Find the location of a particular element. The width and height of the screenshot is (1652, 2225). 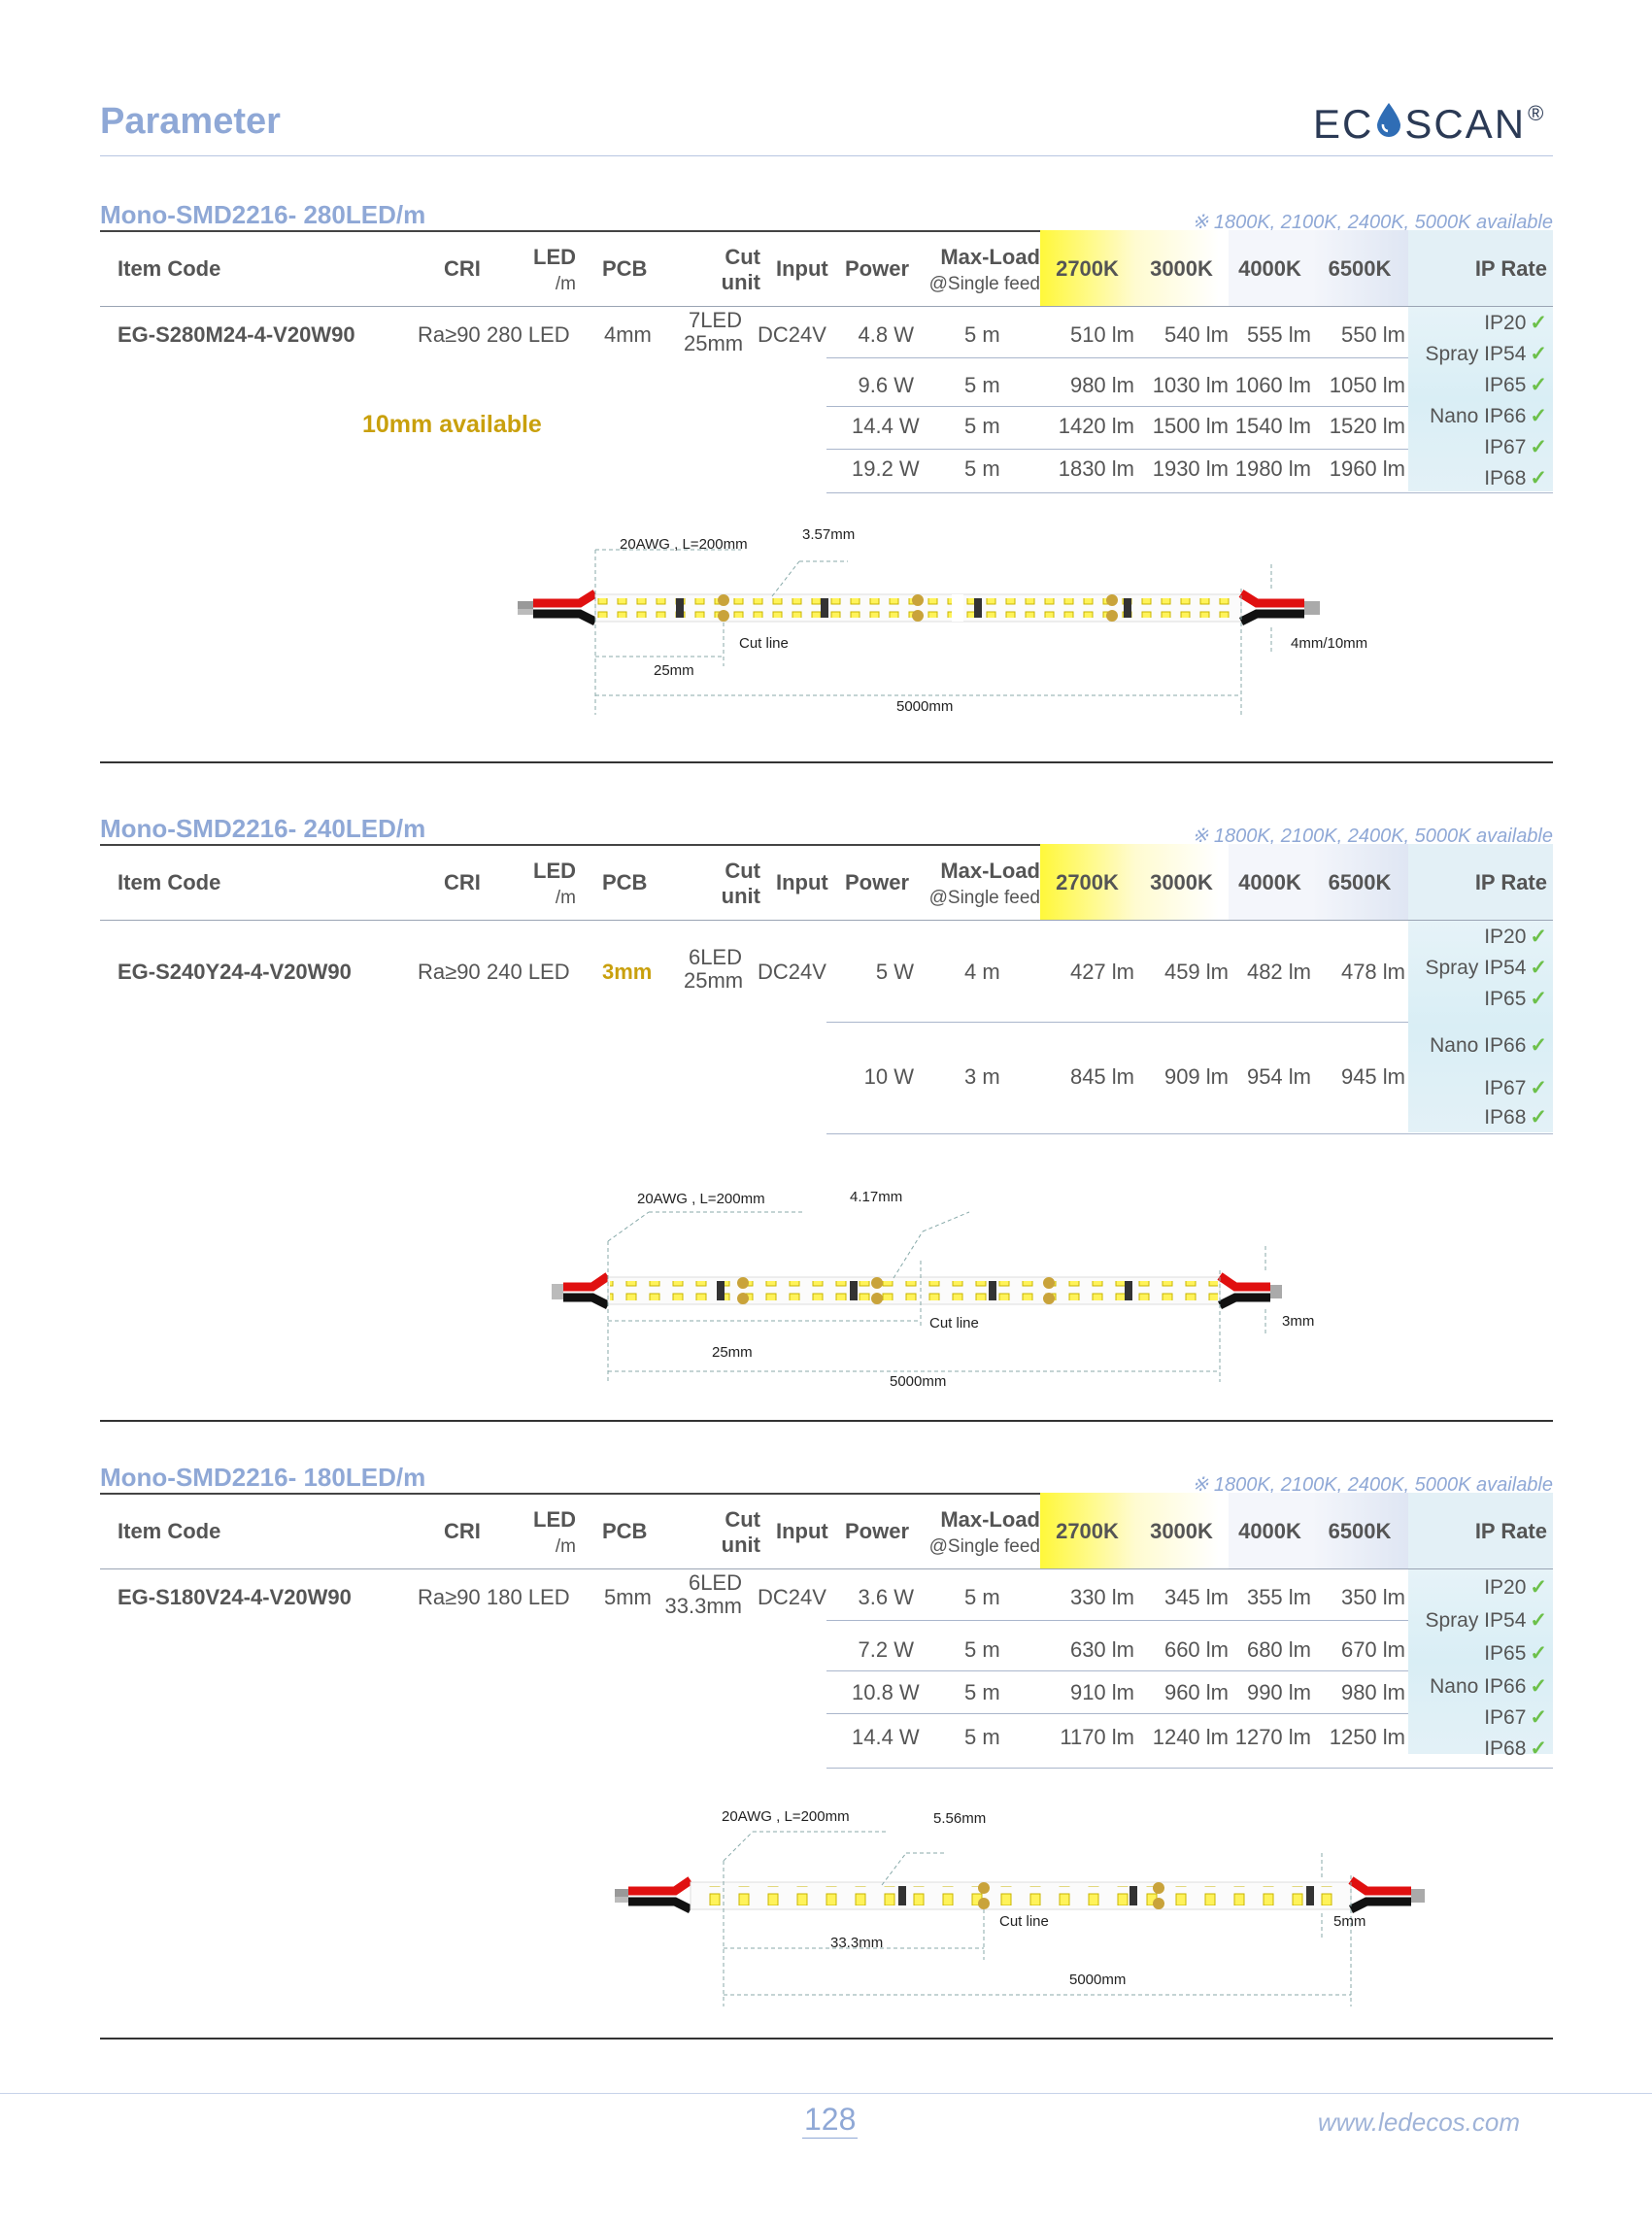

section-title: Mono-SMD2216- 240LED/m is located at coordinates (263, 828).